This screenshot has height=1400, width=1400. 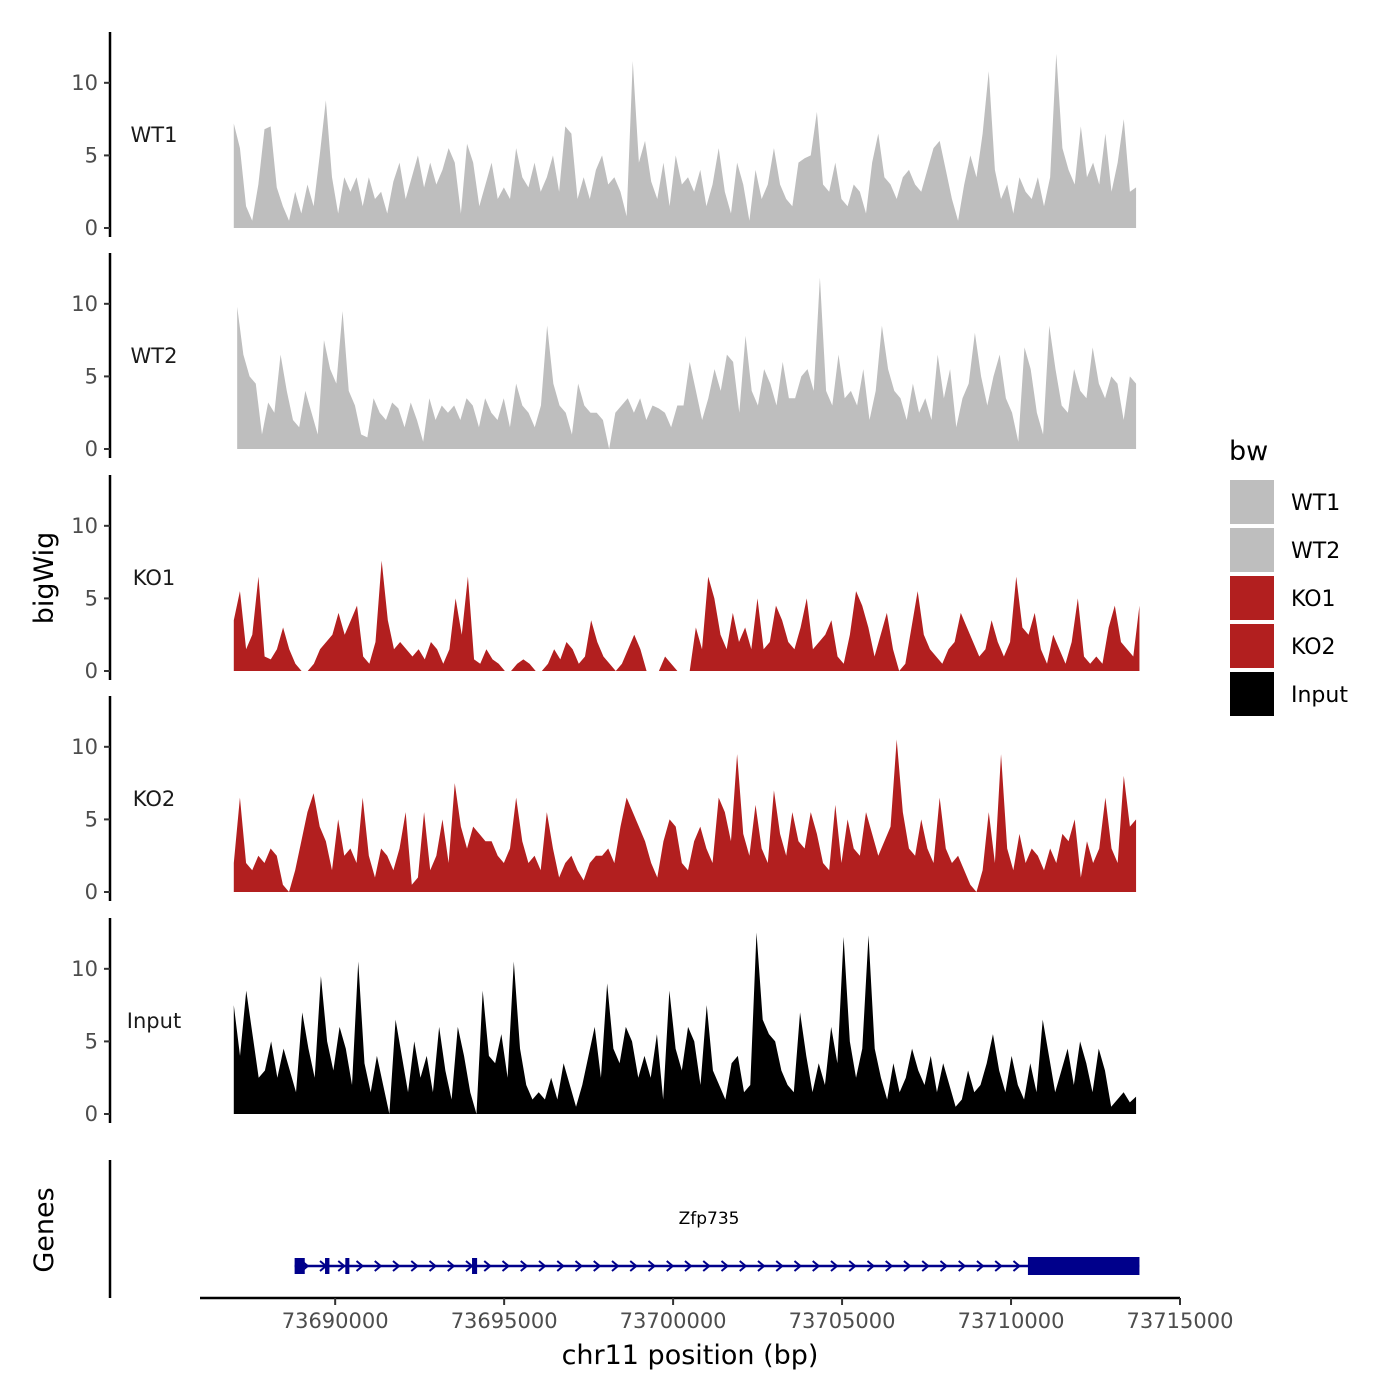 What do you see at coordinates (154, 135) in the screenshot?
I see `track-label-wt1: WT1` at bounding box center [154, 135].